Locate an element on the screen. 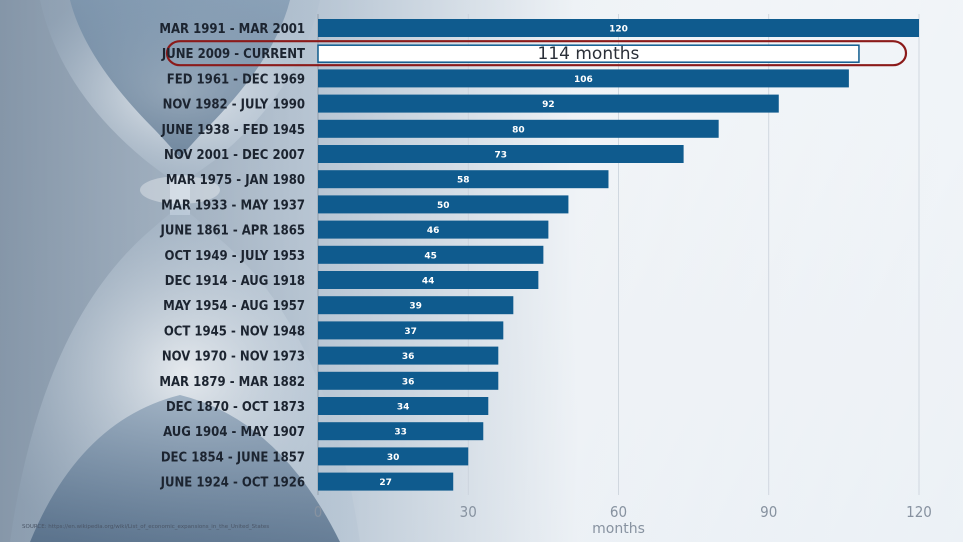 The height and width of the screenshot is (542, 963). bar-value-label: 120 is located at coordinates (618, 30).